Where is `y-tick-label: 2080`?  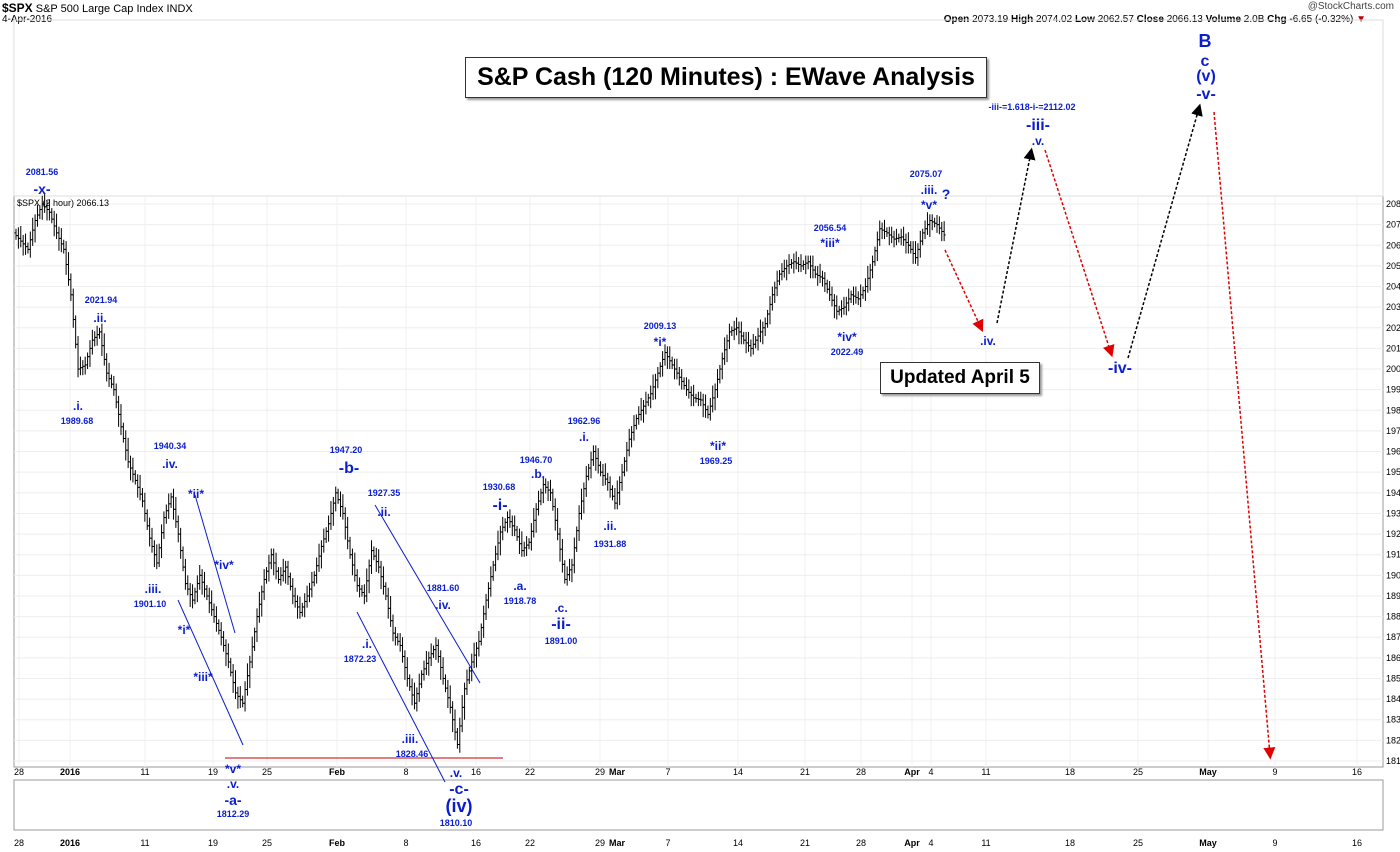 y-tick-label: 2080 is located at coordinates (1393, 204).